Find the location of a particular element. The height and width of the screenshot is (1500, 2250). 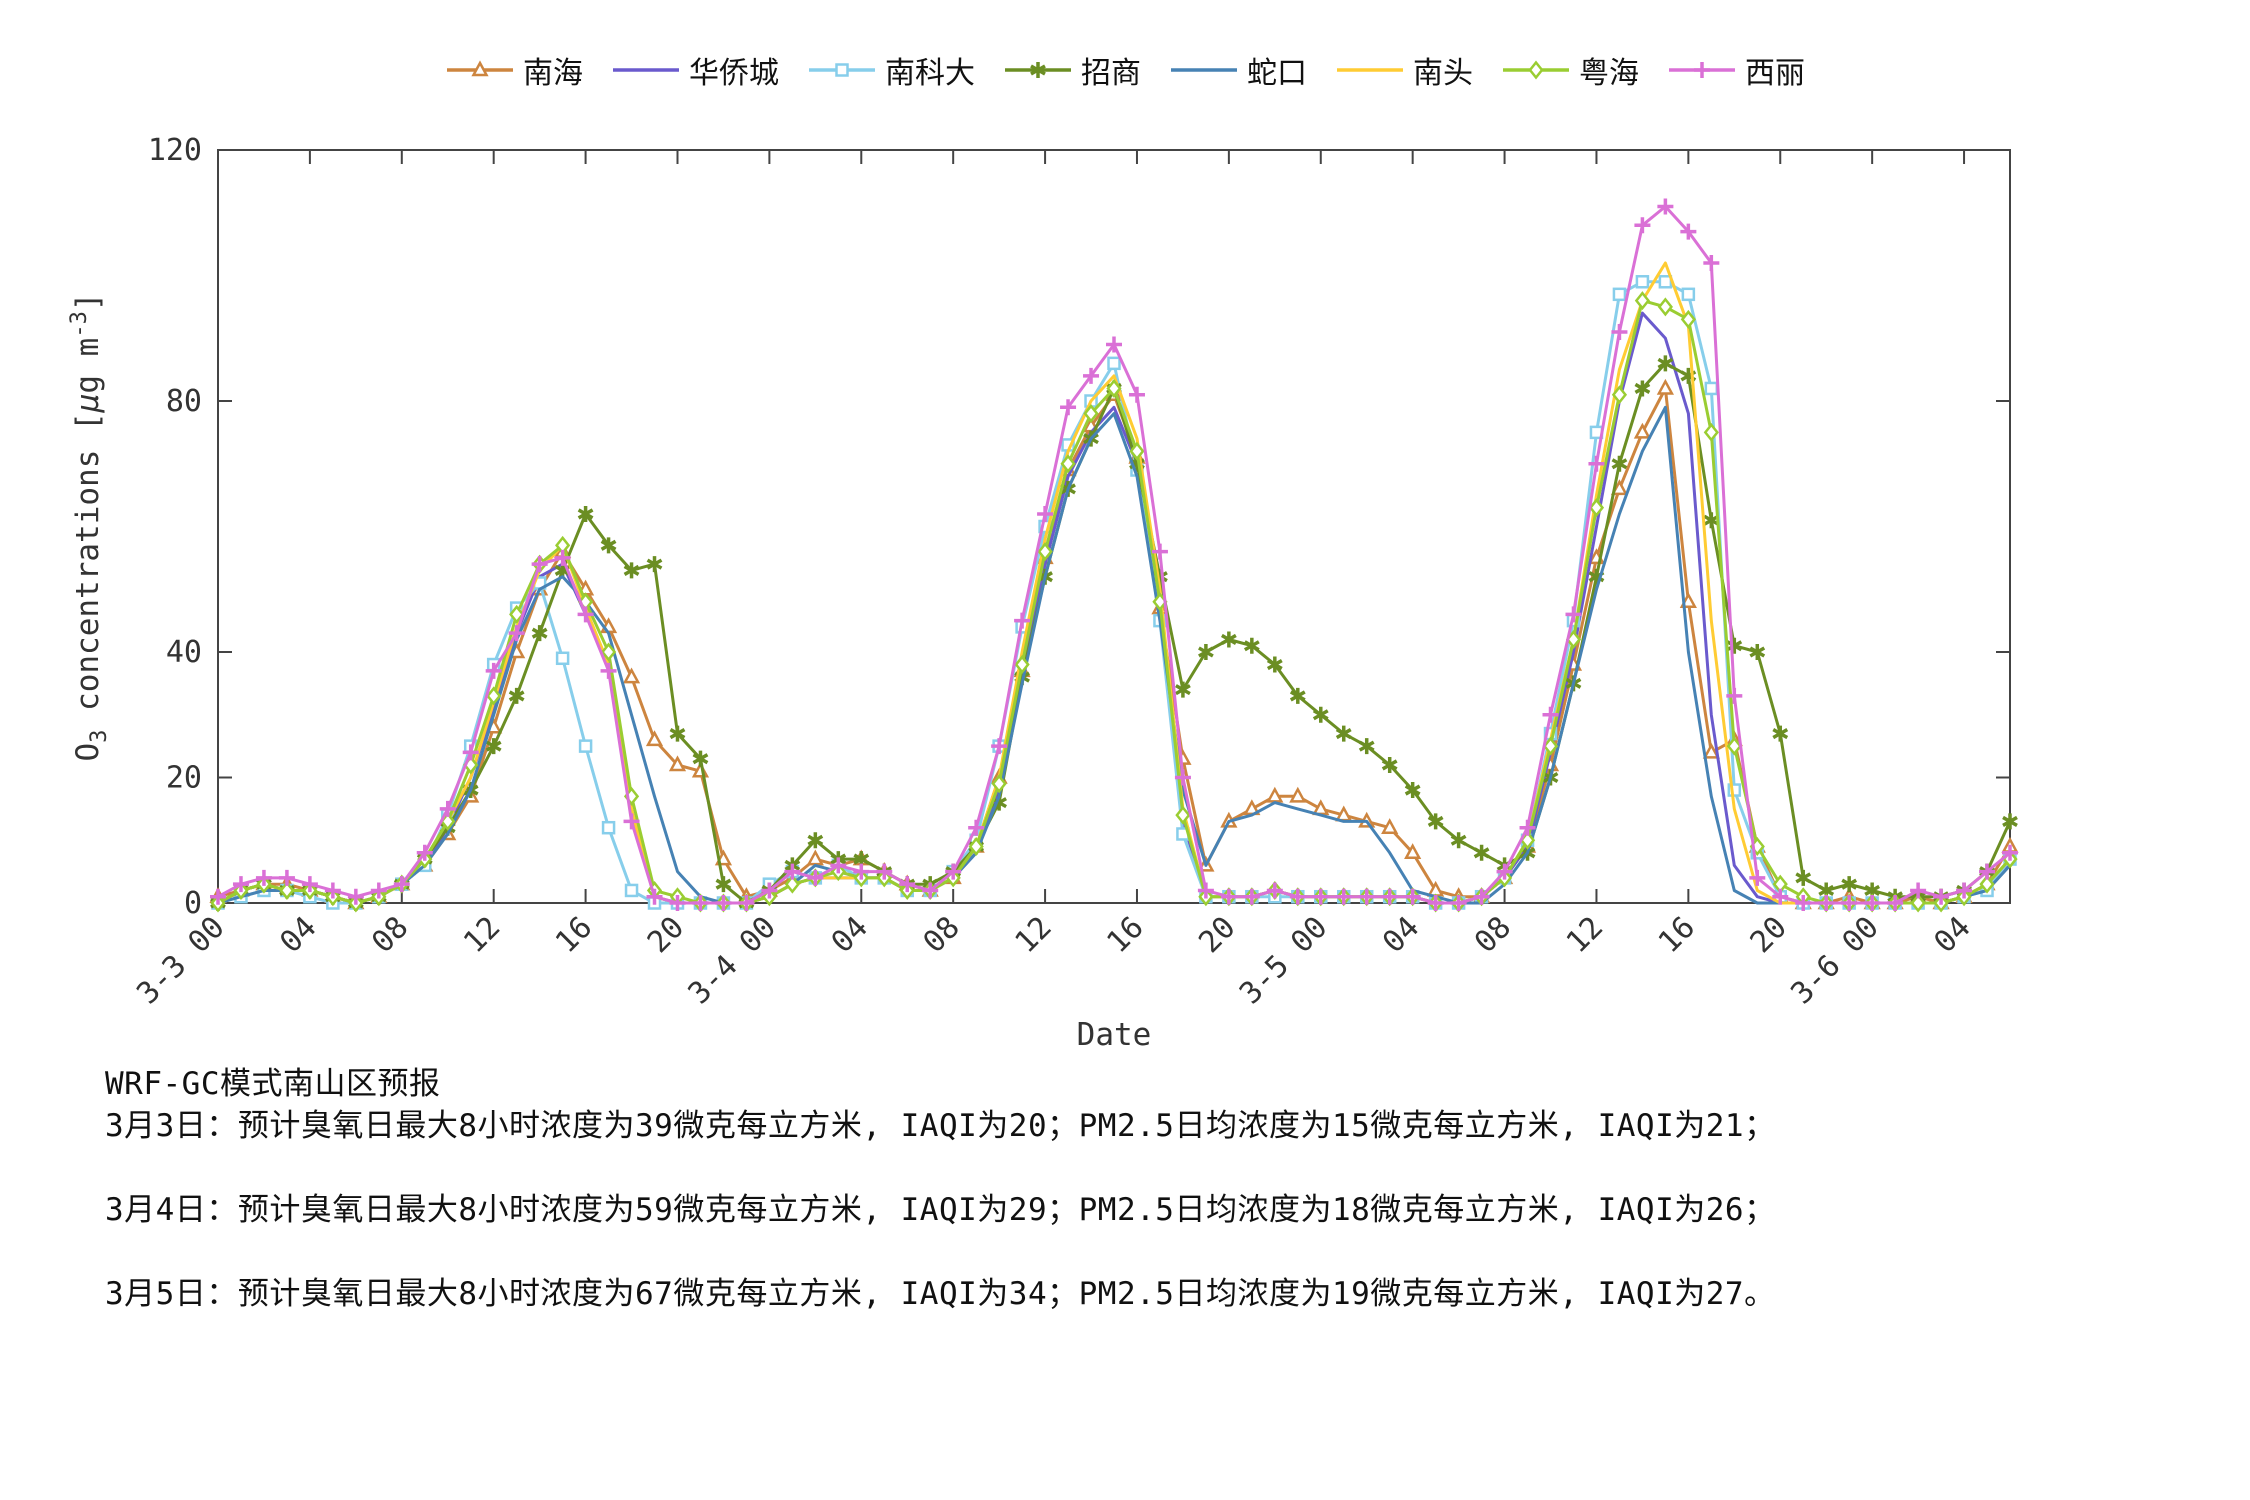

y-tick-label: 80 is located at coordinates (184, 401).